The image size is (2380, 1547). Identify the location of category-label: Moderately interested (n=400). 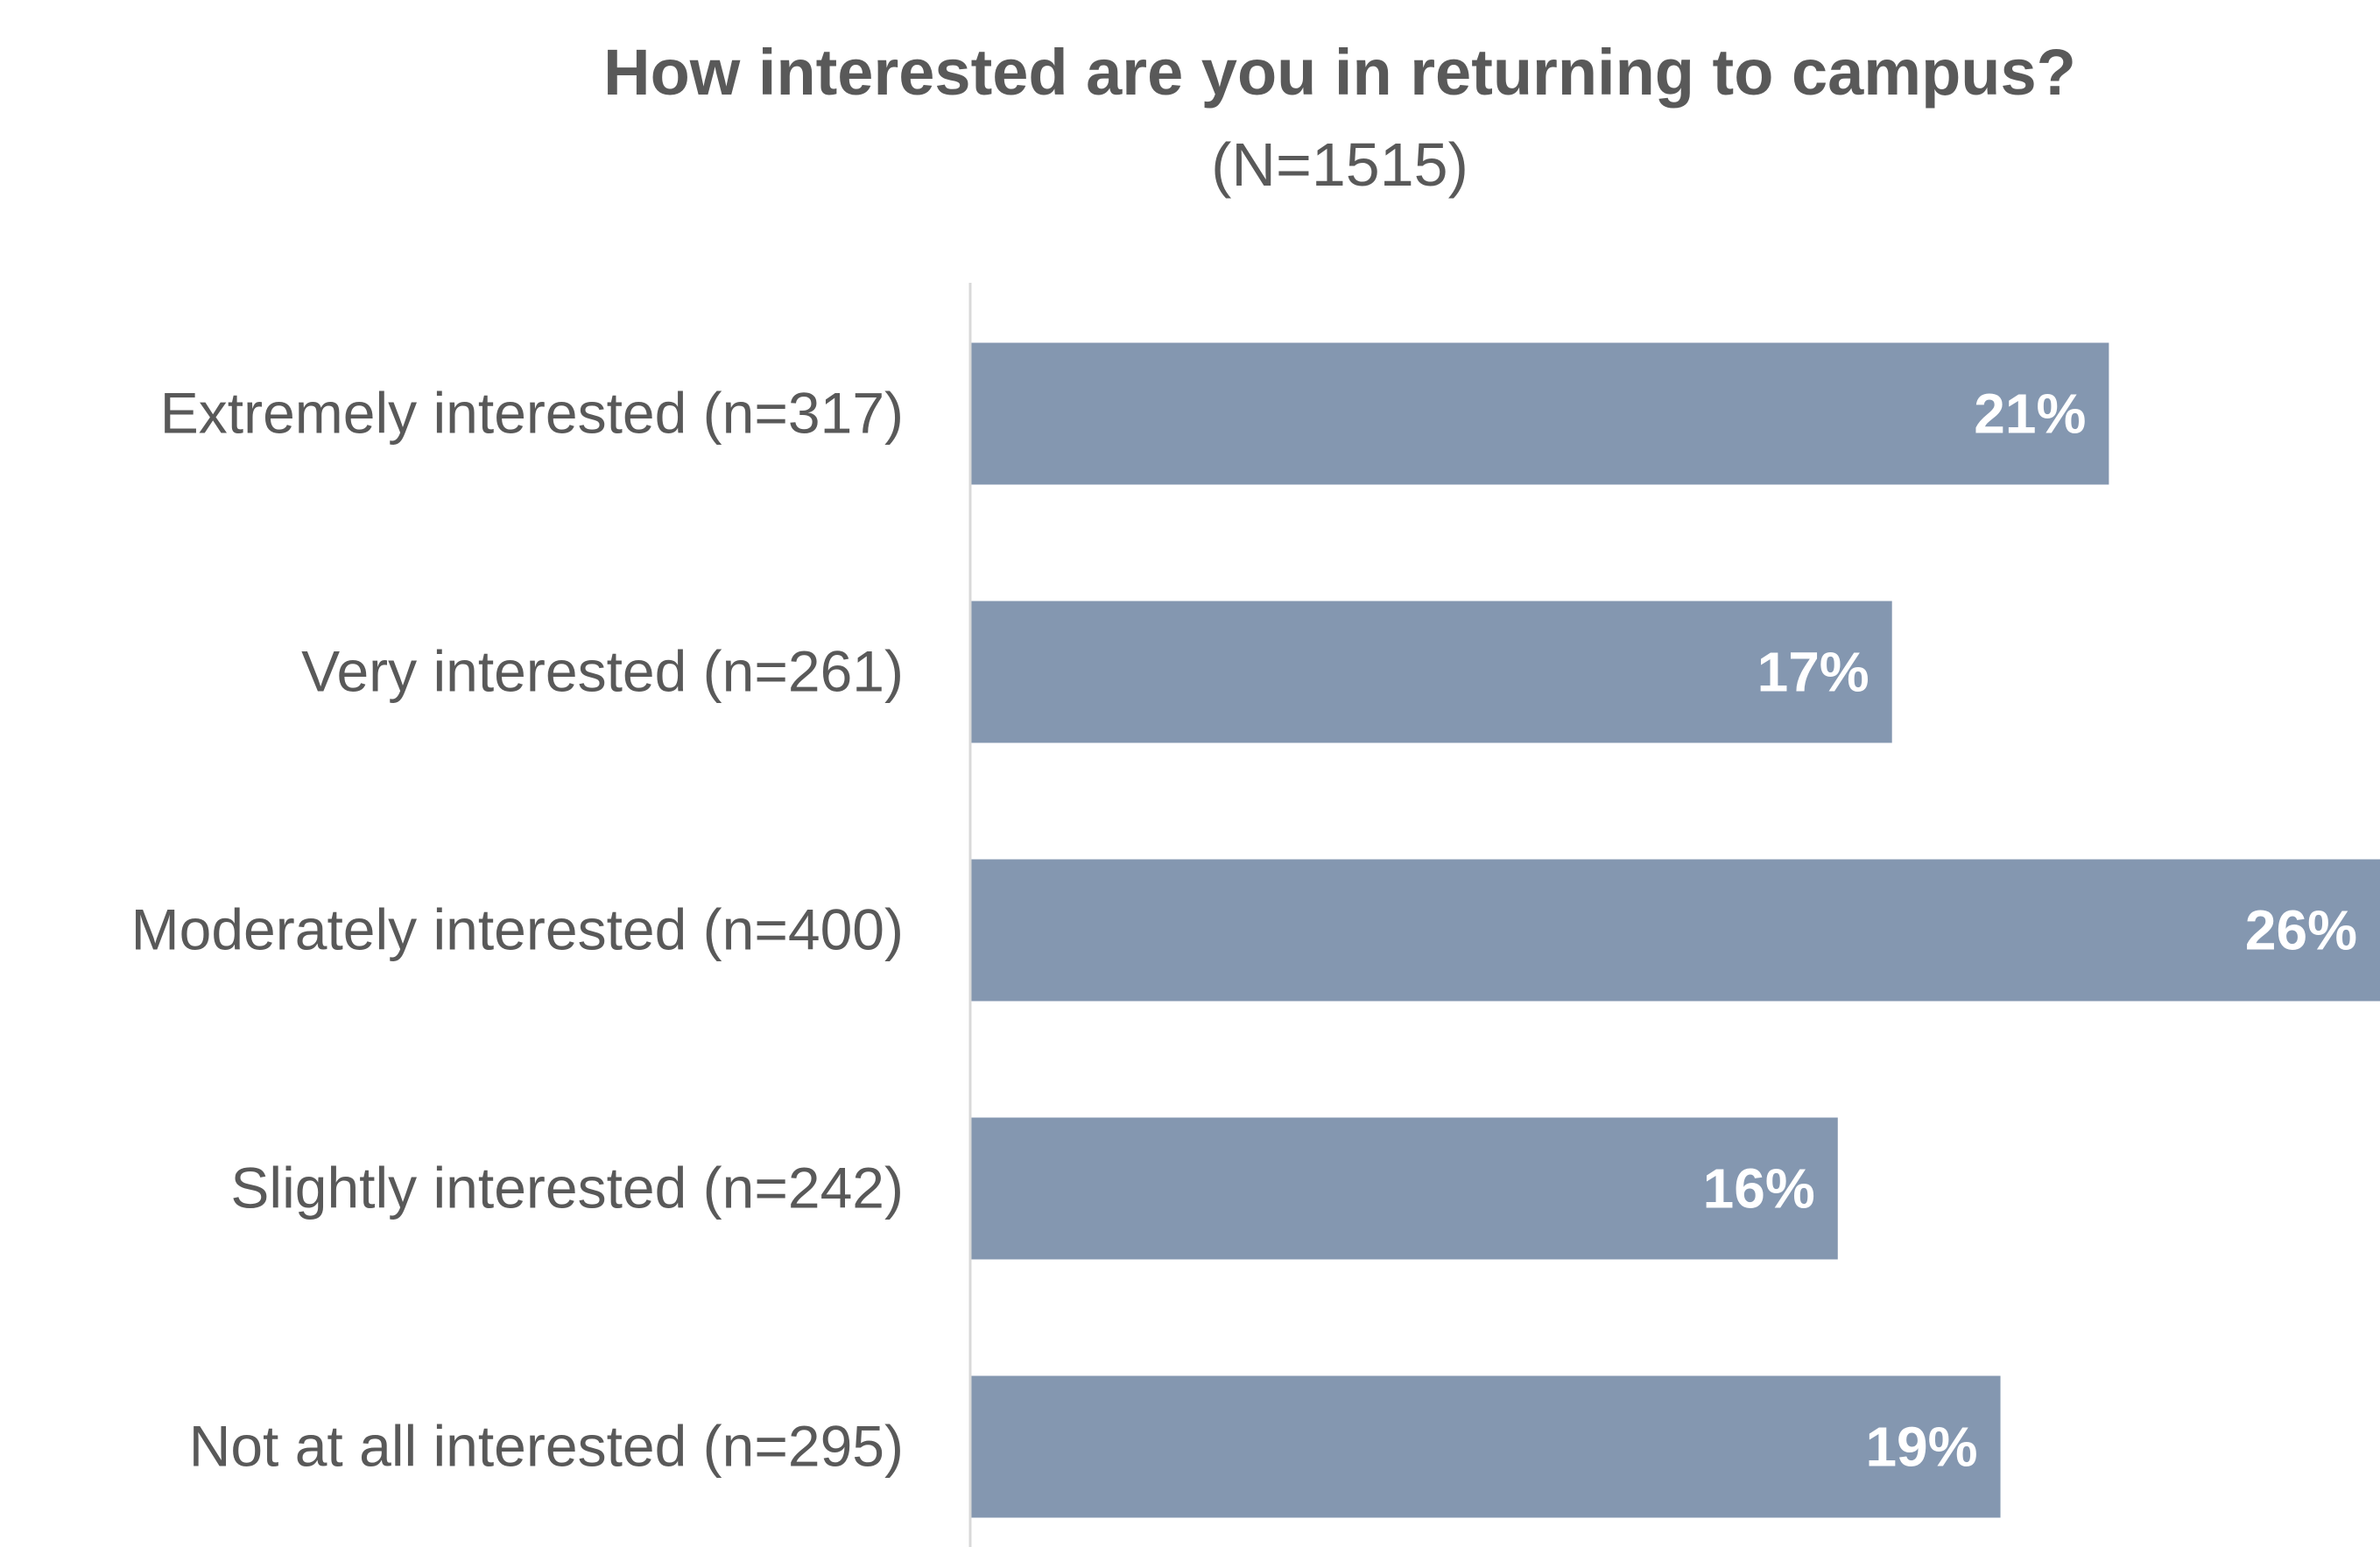
(517, 929).